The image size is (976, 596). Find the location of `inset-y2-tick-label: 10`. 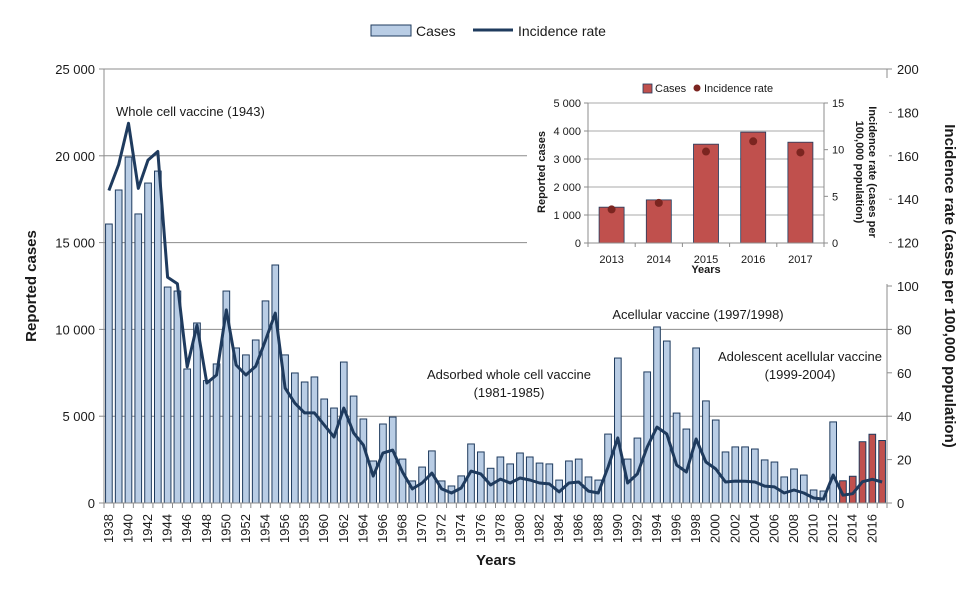

inset-y2-tick-label: 10 is located at coordinates (838, 151).